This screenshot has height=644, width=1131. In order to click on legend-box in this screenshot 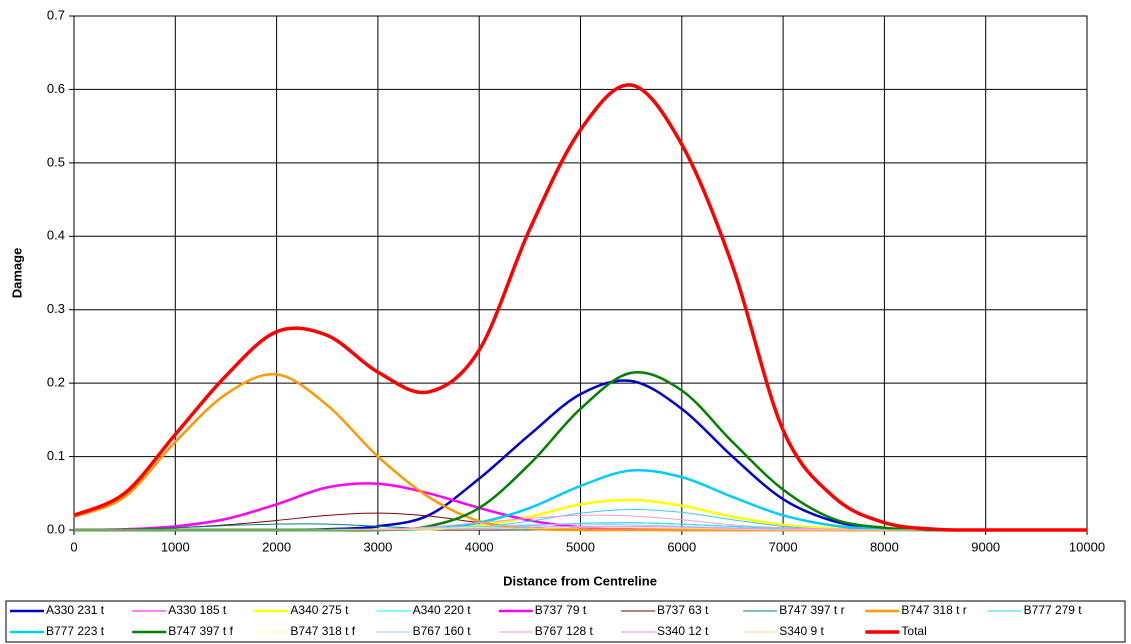, I will do `click(565, 621)`.